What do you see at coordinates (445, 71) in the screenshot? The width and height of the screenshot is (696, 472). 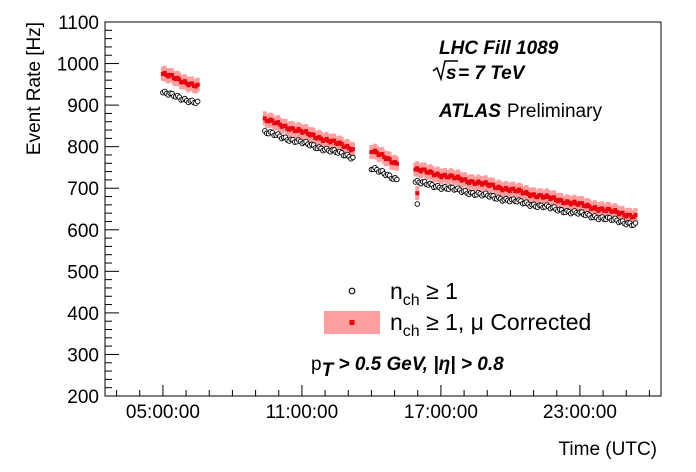 I see `sqrt-symbol` at bounding box center [445, 71].